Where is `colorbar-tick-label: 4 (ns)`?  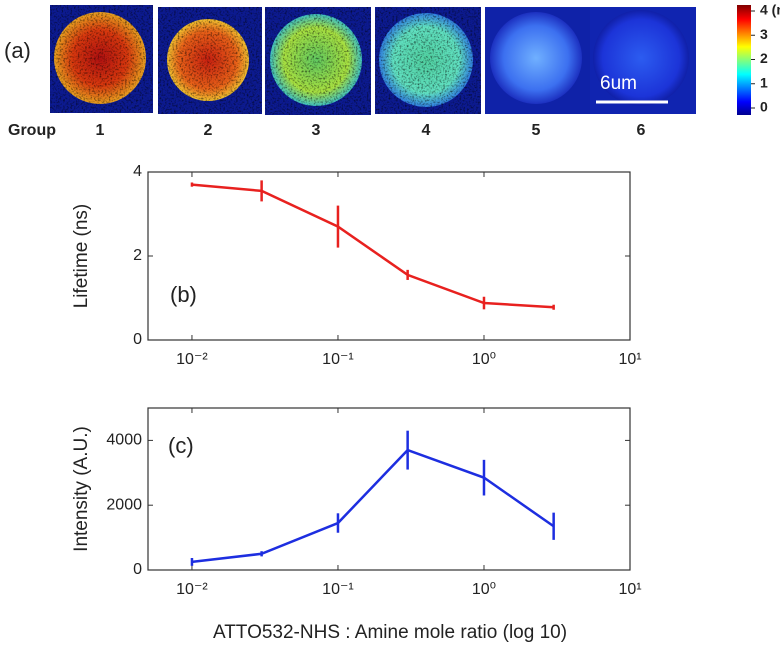
colorbar-tick-label: 4 (ns) is located at coordinates (770, 10).